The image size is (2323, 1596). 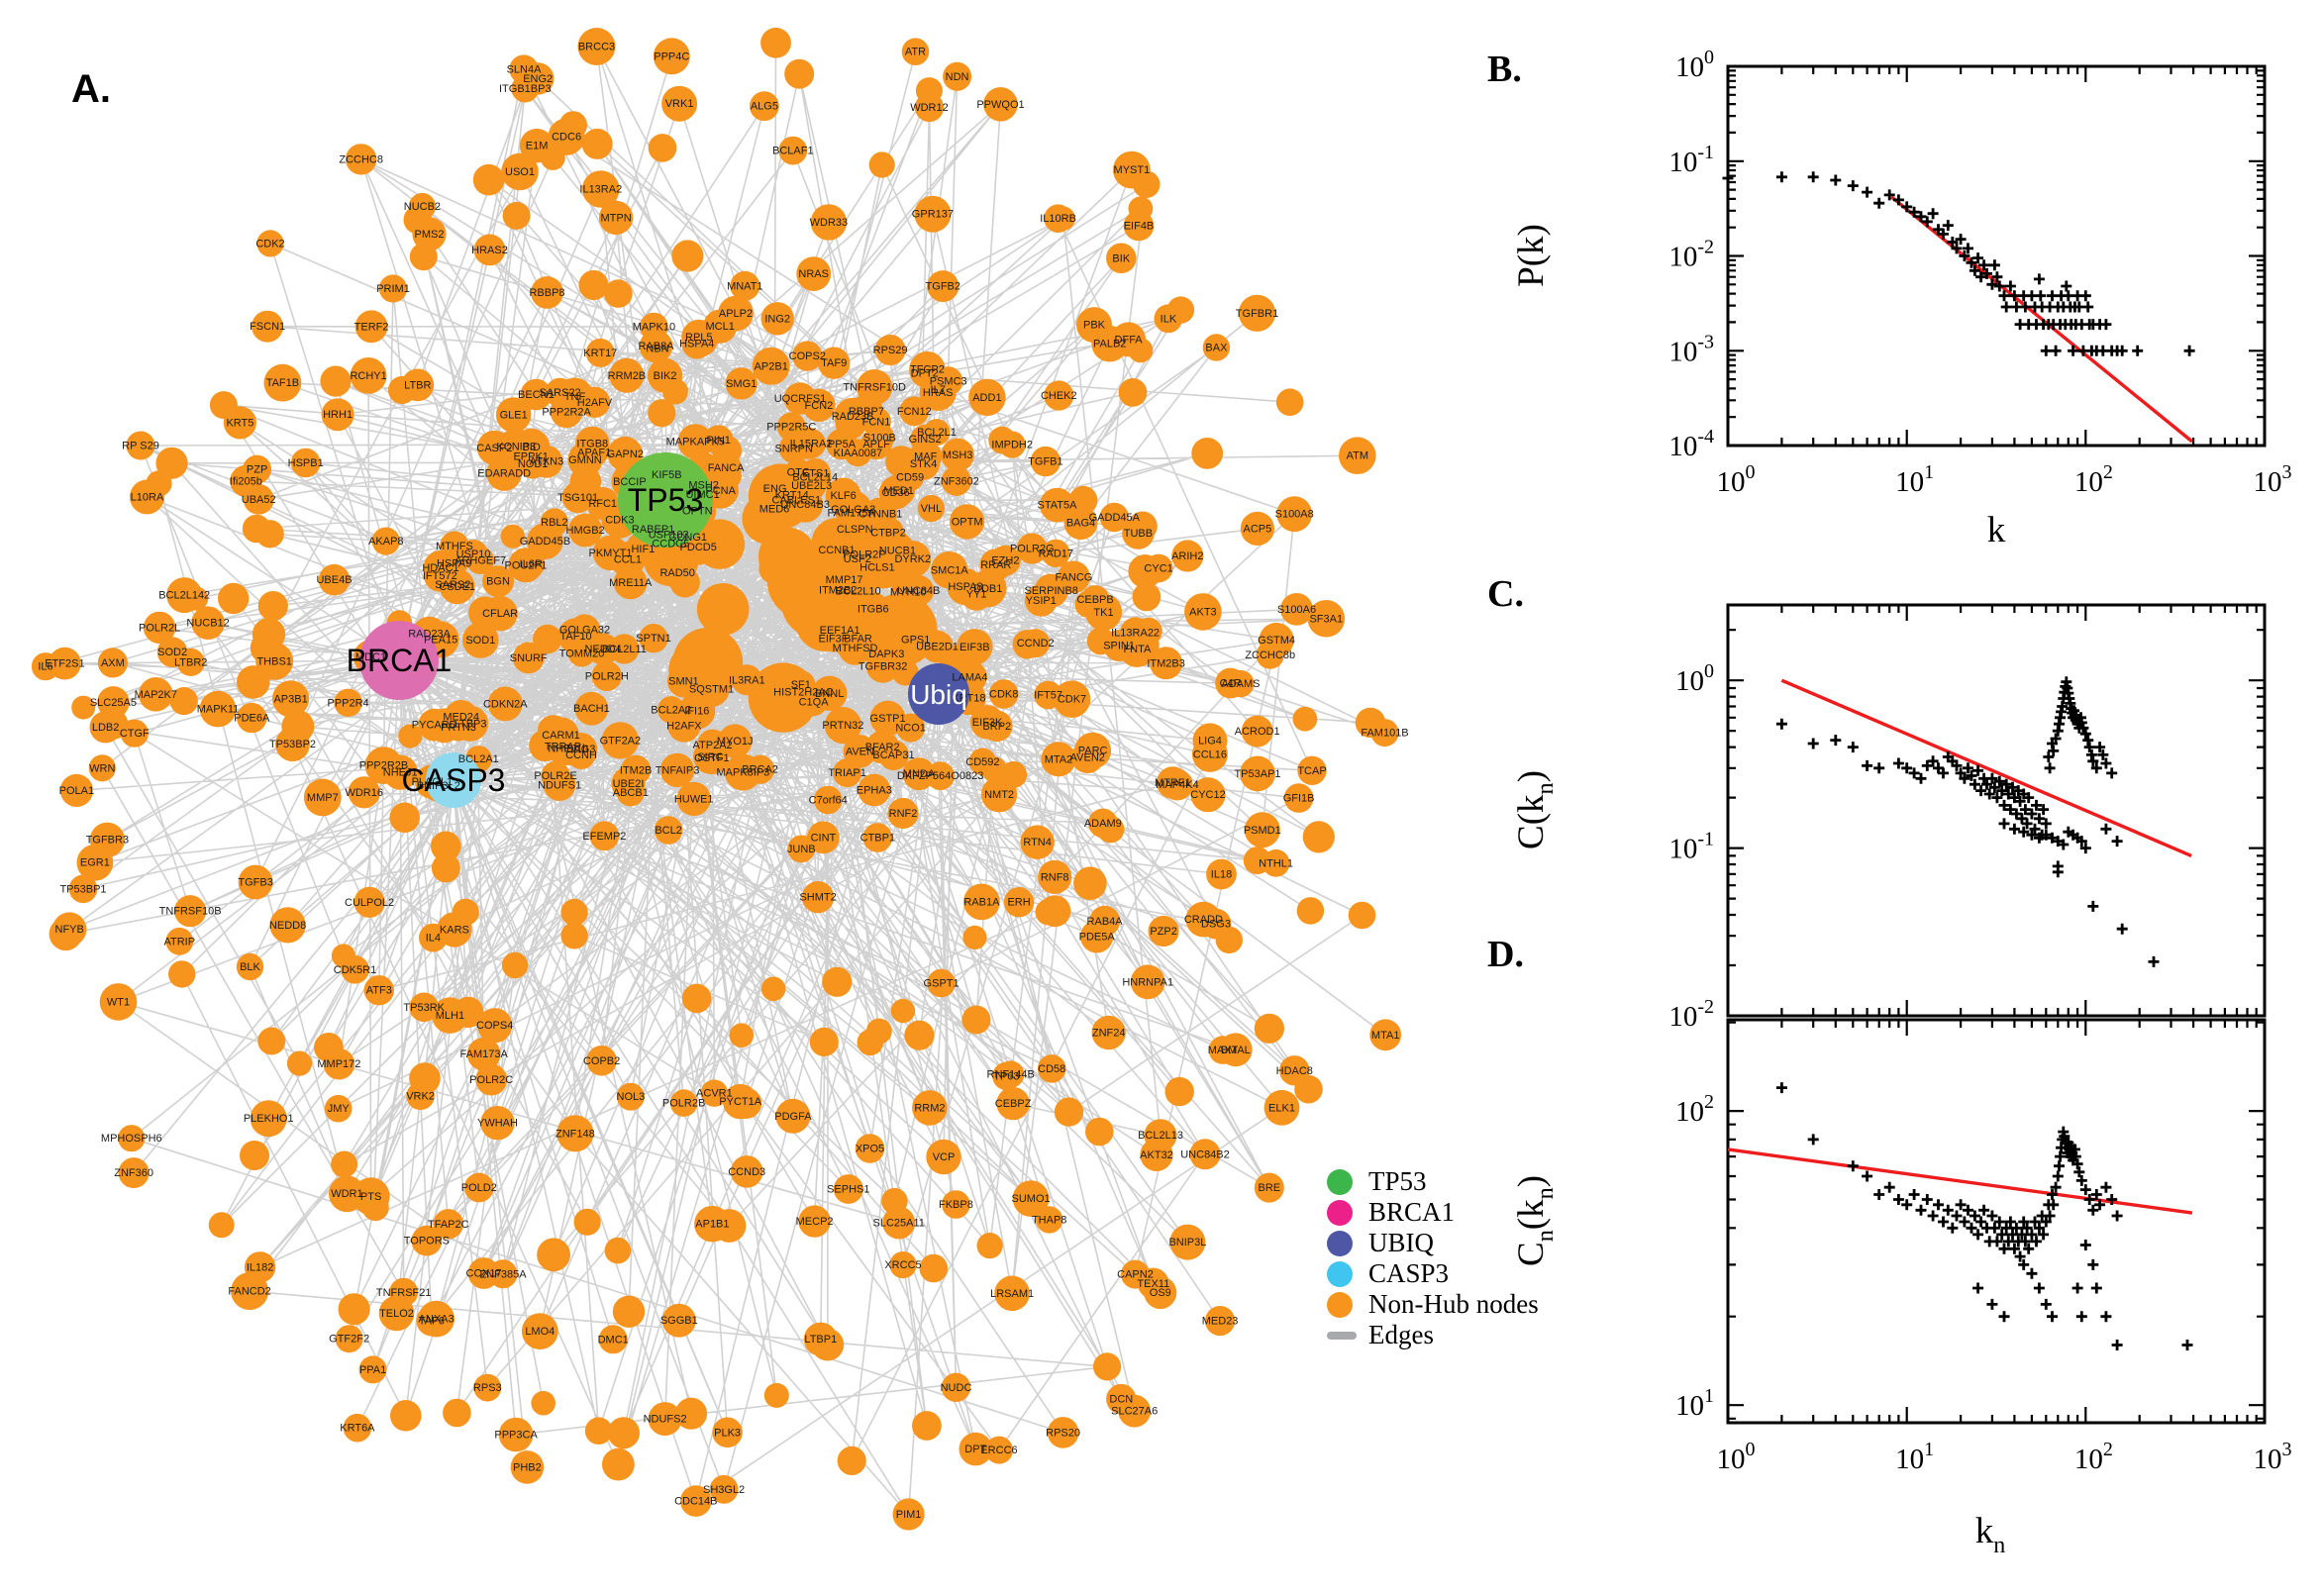 I want to click on gene-label: BRP2, so click(x=997, y=727).